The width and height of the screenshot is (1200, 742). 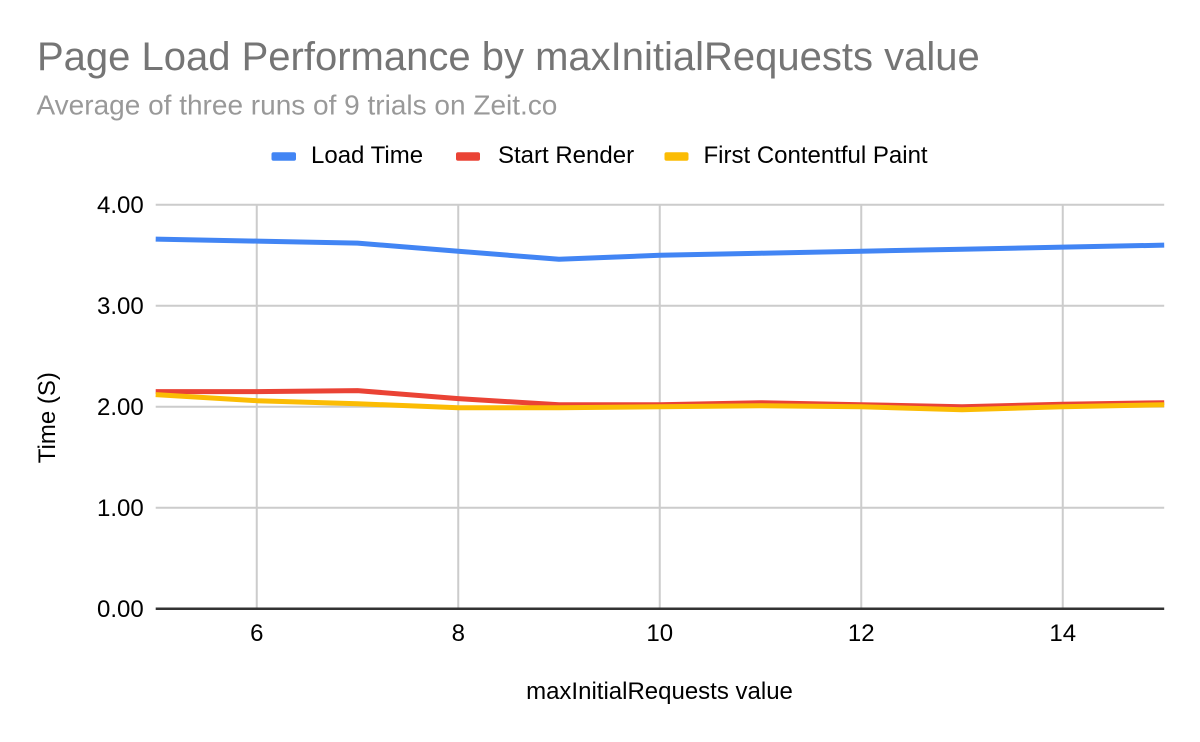 I want to click on svg-text: 6, so click(x=256, y=633).